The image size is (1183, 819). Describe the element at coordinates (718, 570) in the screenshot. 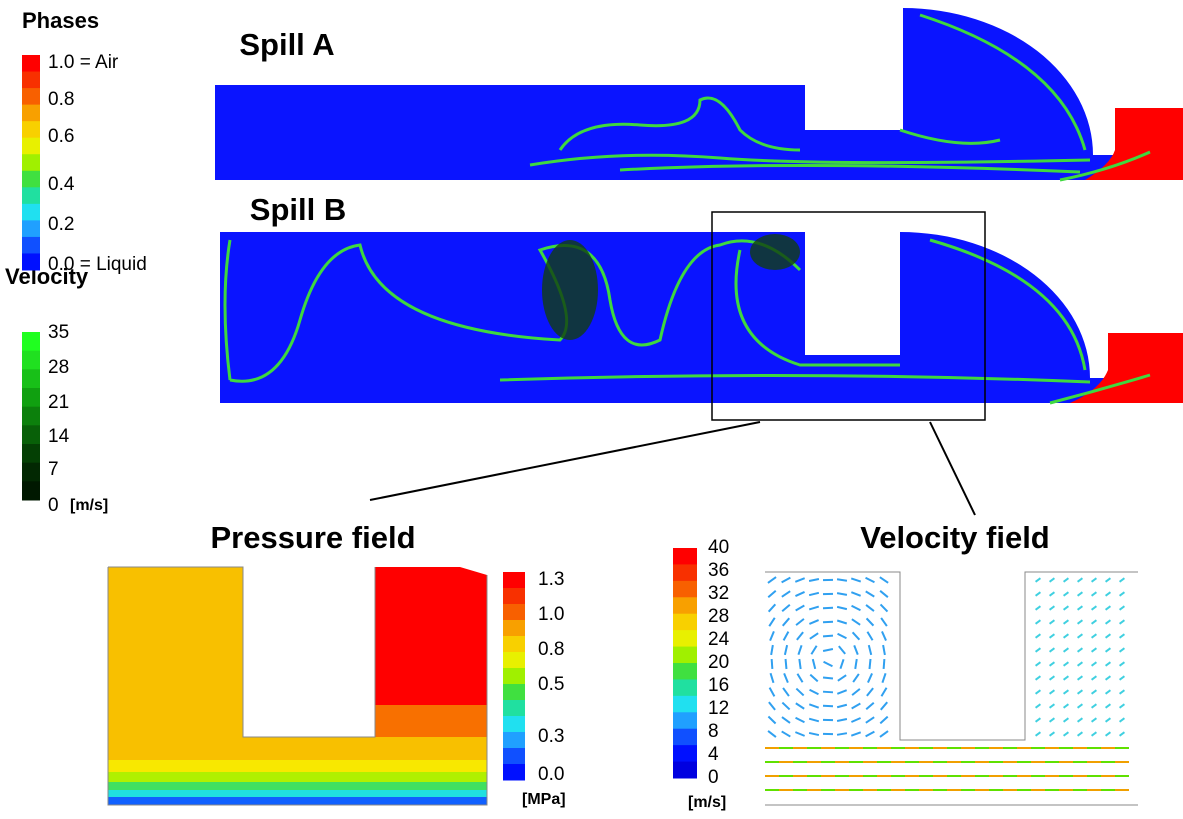

I see `legend-label: 36` at that location.